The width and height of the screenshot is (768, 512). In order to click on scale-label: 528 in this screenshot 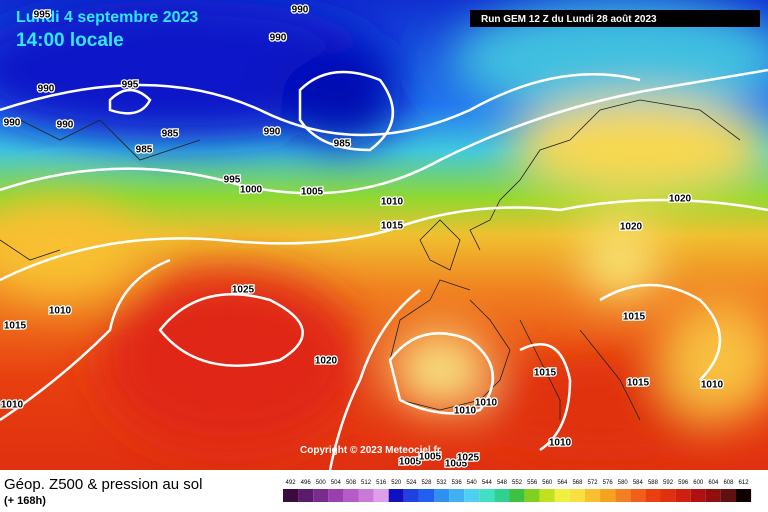, I will do `click(426, 483)`.